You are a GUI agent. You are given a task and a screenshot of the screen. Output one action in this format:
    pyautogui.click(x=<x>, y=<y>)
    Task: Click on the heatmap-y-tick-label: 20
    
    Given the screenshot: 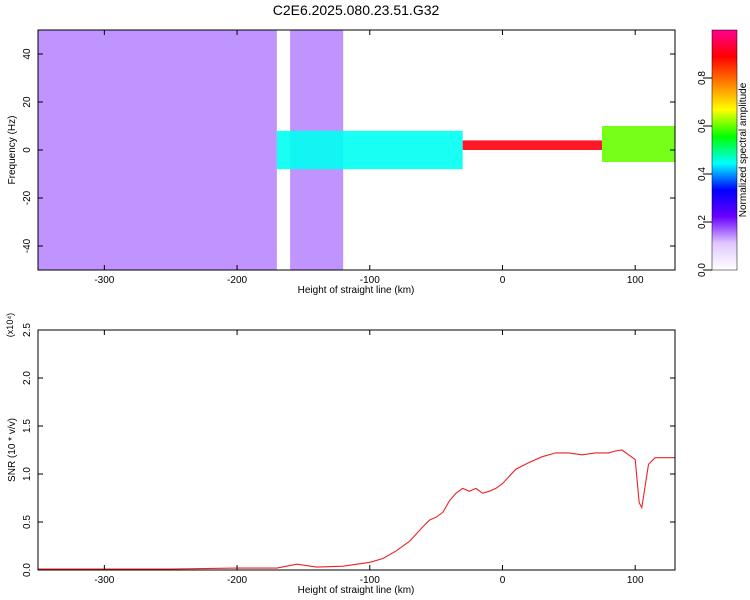 What is the action you would take?
    pyautogui.click(x=27, y=102)
    